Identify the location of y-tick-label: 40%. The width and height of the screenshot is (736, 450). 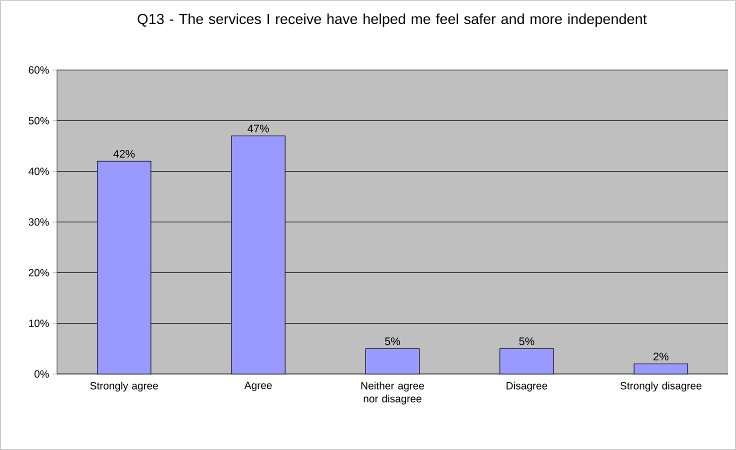
(38, 172).